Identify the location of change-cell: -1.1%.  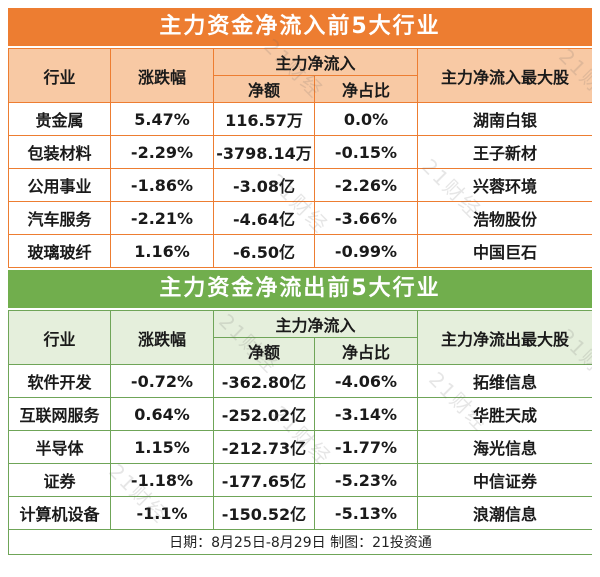
(162, 513).